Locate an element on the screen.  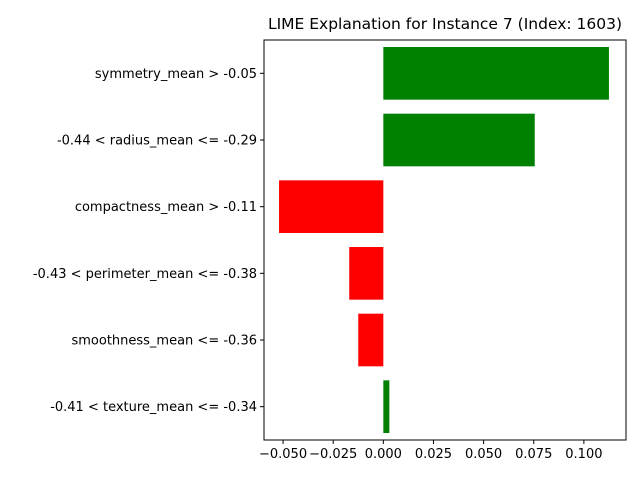
x-tick-label: 0.025 is located at coordinates (433, 454).